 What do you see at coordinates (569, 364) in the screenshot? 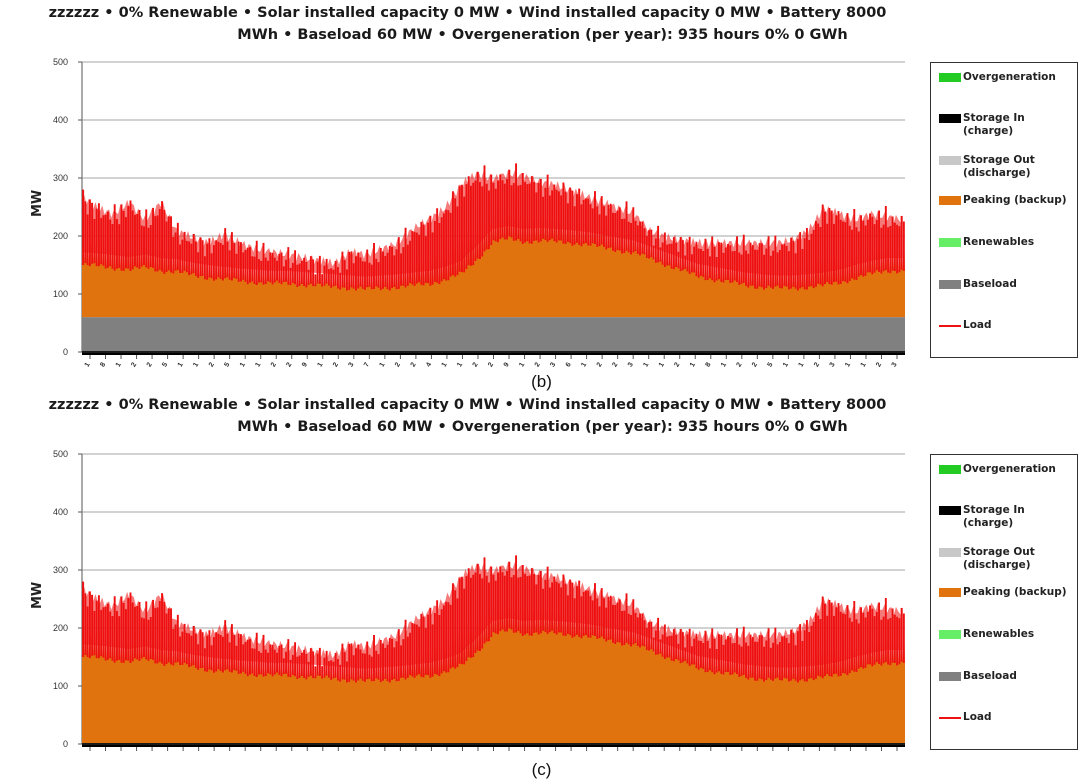
I see `x-tick-label: 6` at bounding box center [569, 364].